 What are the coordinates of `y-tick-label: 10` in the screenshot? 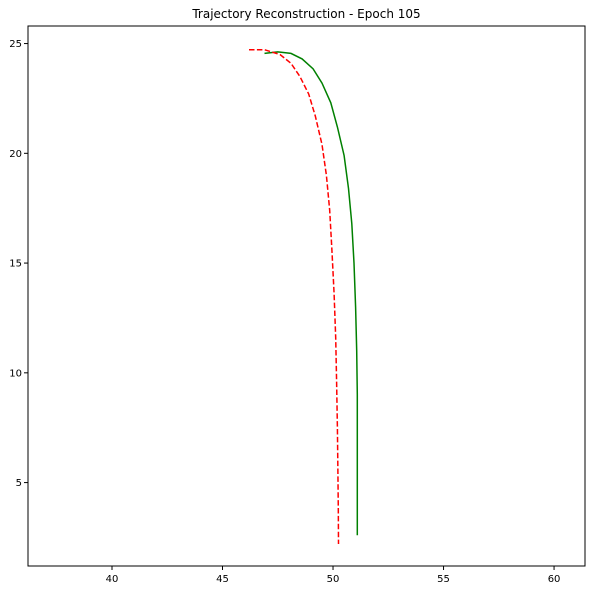 It's located at (15, 373).